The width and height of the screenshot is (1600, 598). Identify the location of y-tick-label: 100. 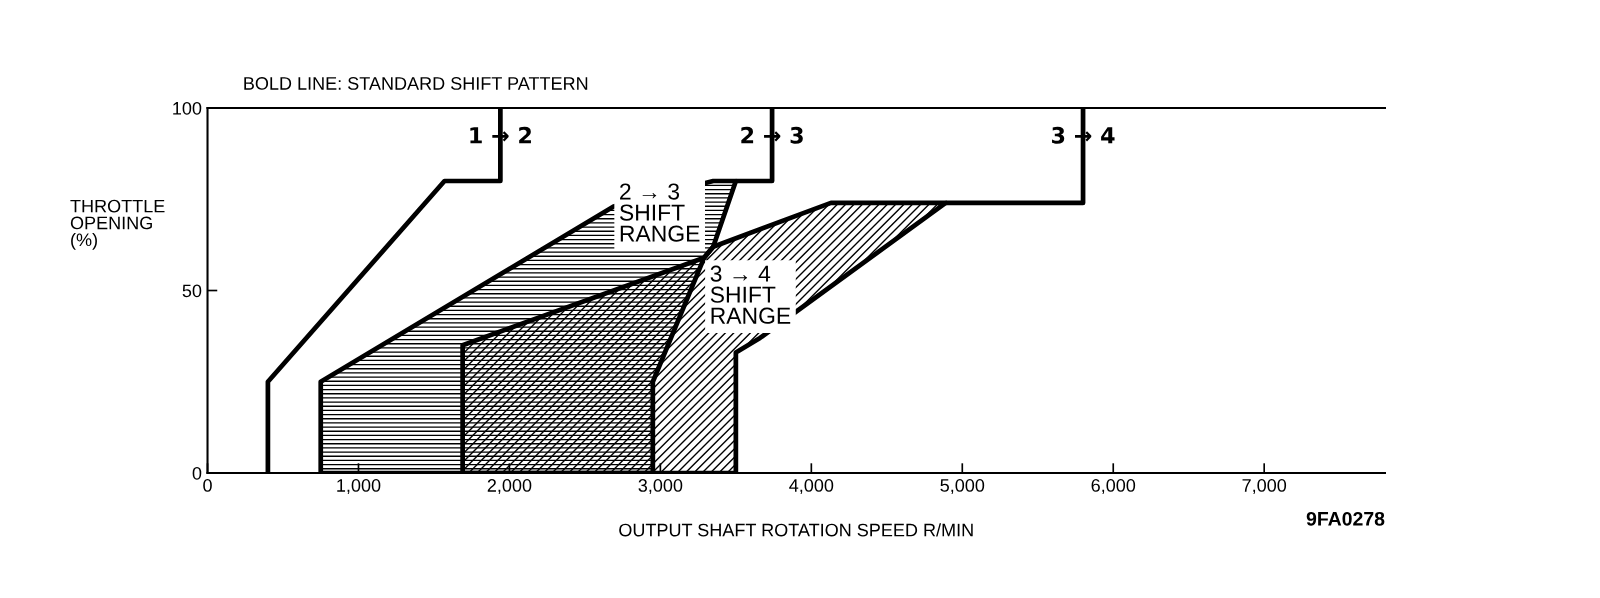
(187, 108).